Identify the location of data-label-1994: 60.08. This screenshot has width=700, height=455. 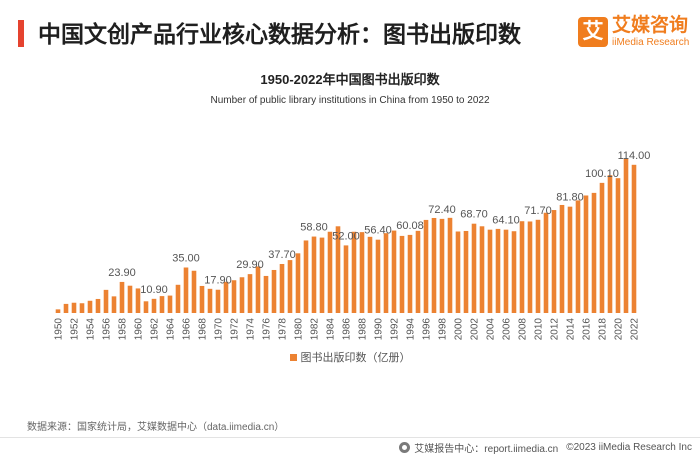
(410, 226).